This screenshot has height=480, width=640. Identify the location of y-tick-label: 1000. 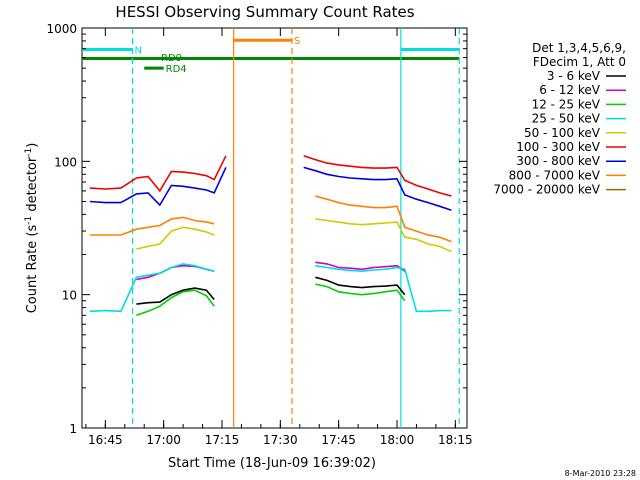
(61, 29).